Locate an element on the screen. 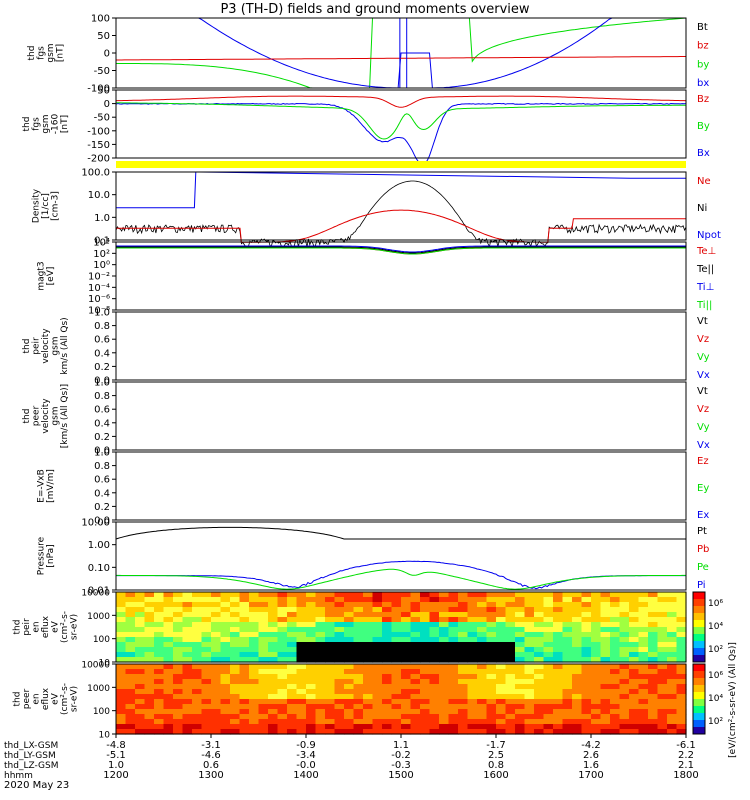 Image resolution: width=750 pixels, height=800 pixels. y-tick-label: -100 is located at coordinates (98, 131).